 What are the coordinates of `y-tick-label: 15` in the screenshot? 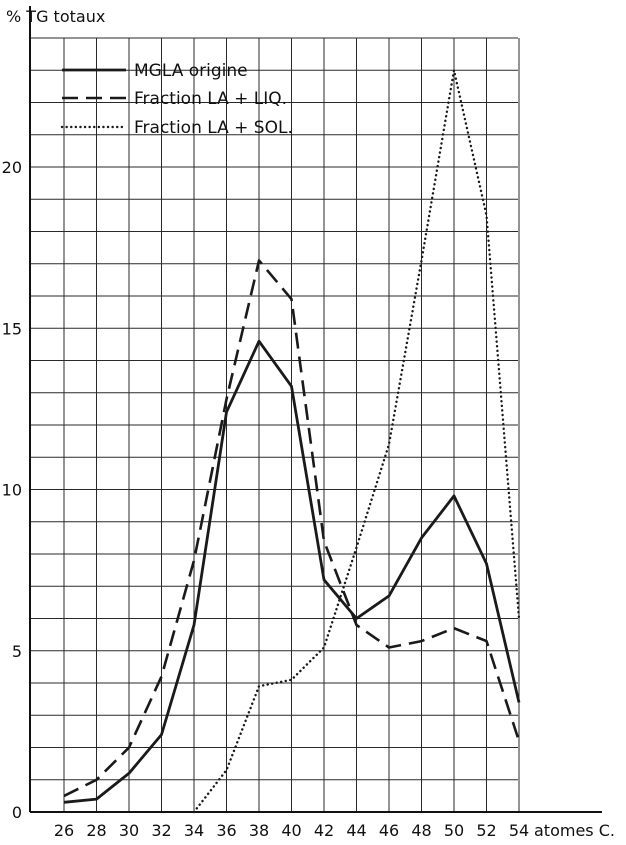 It's located at (12, 328).